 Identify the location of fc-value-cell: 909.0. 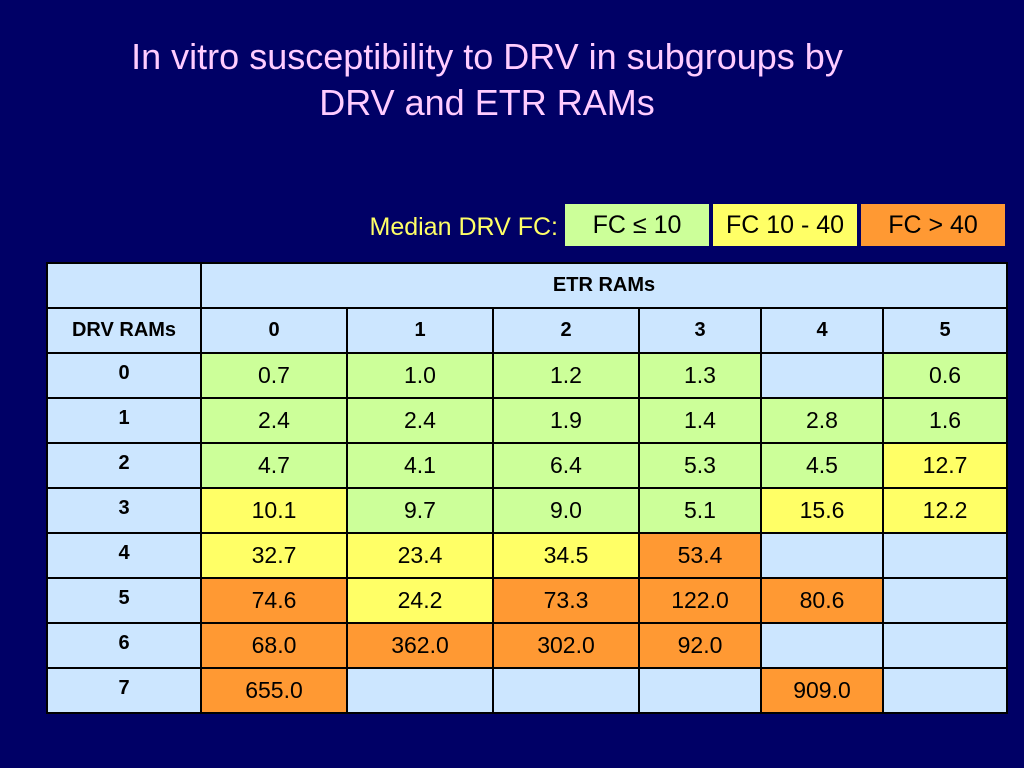
(822, 690).